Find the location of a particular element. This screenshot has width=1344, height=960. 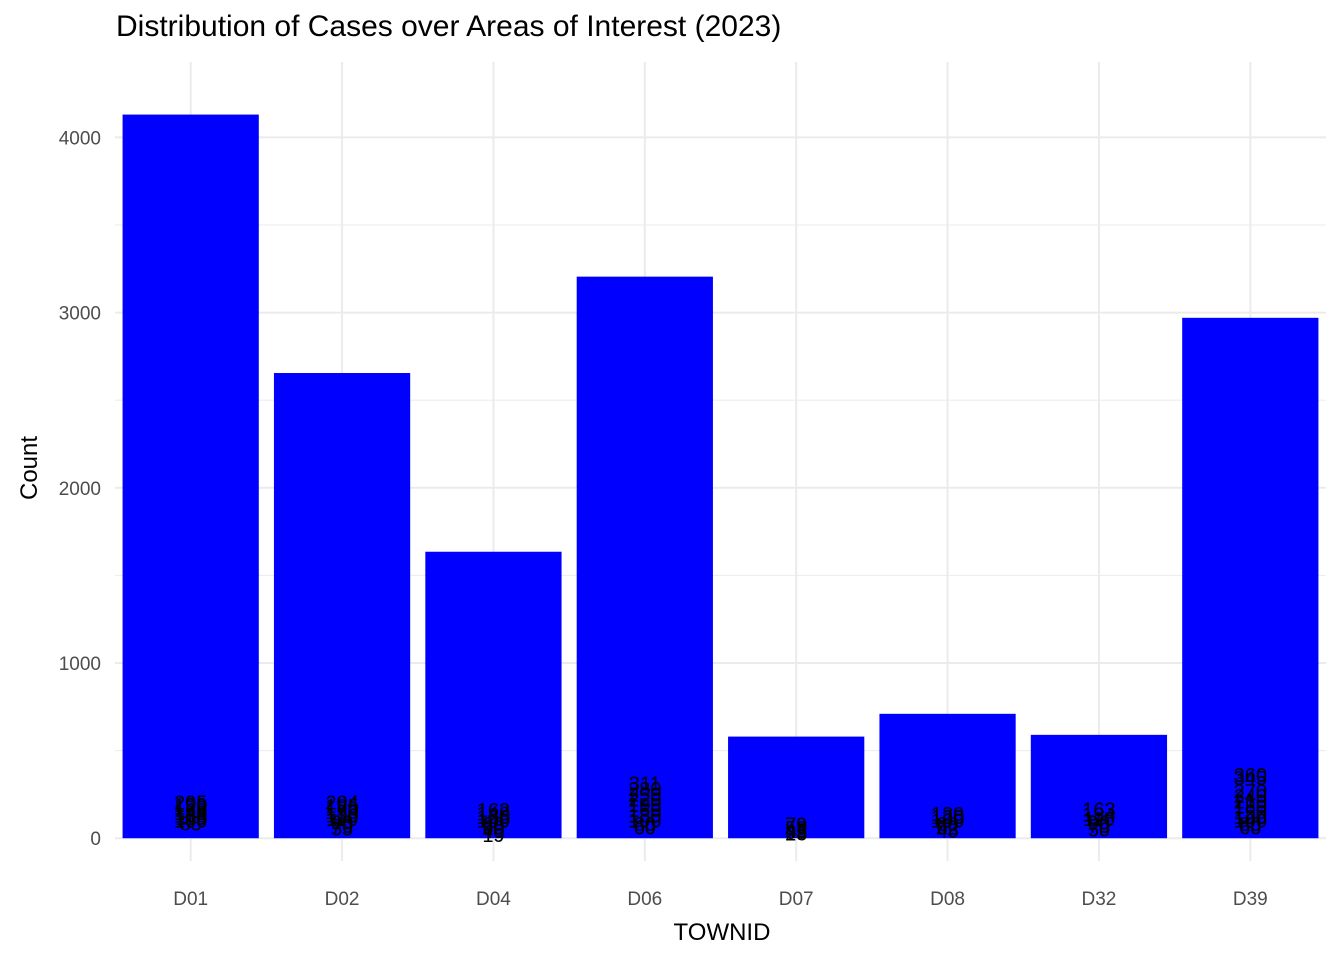

data-label: 28 is located at coordinates (796, 834).